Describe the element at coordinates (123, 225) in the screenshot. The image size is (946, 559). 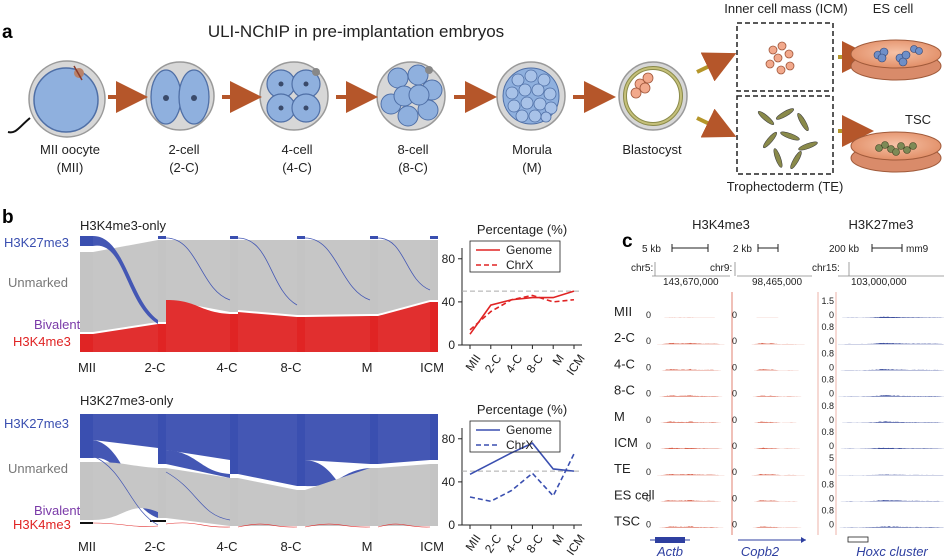
I see `alluvial-top-title: H3K4me3-only` at that location.